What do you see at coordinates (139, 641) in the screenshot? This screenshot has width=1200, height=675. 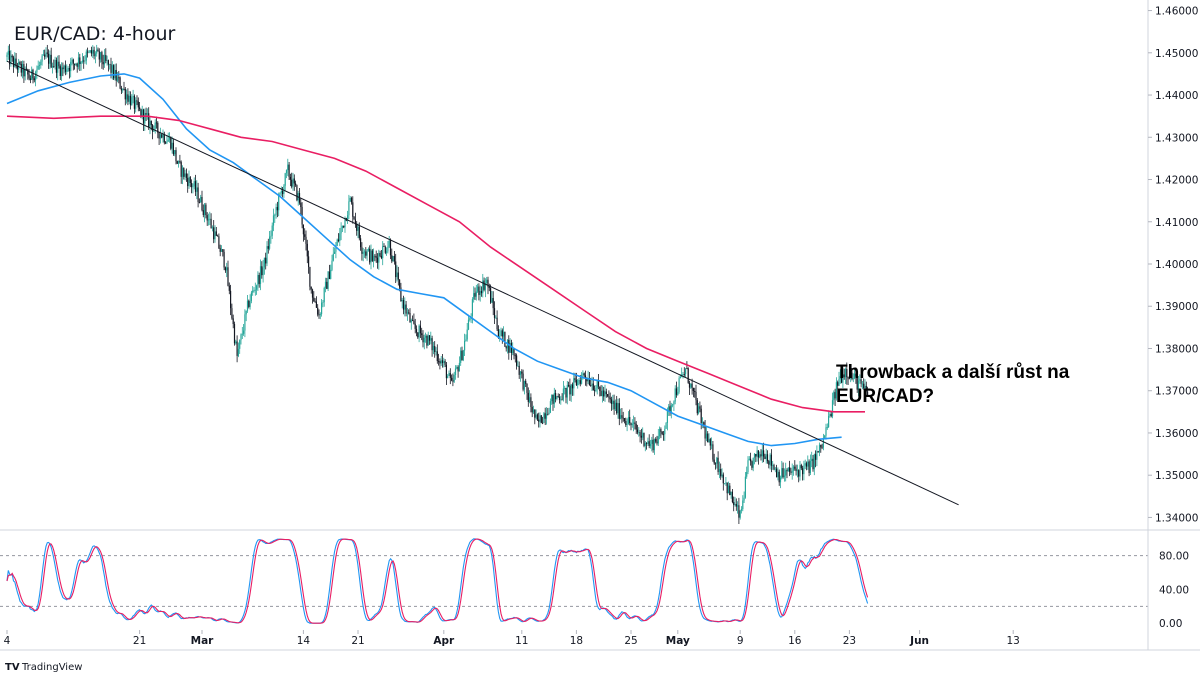 I see `x-tick-label: 21` at bounding box center [139, 641].